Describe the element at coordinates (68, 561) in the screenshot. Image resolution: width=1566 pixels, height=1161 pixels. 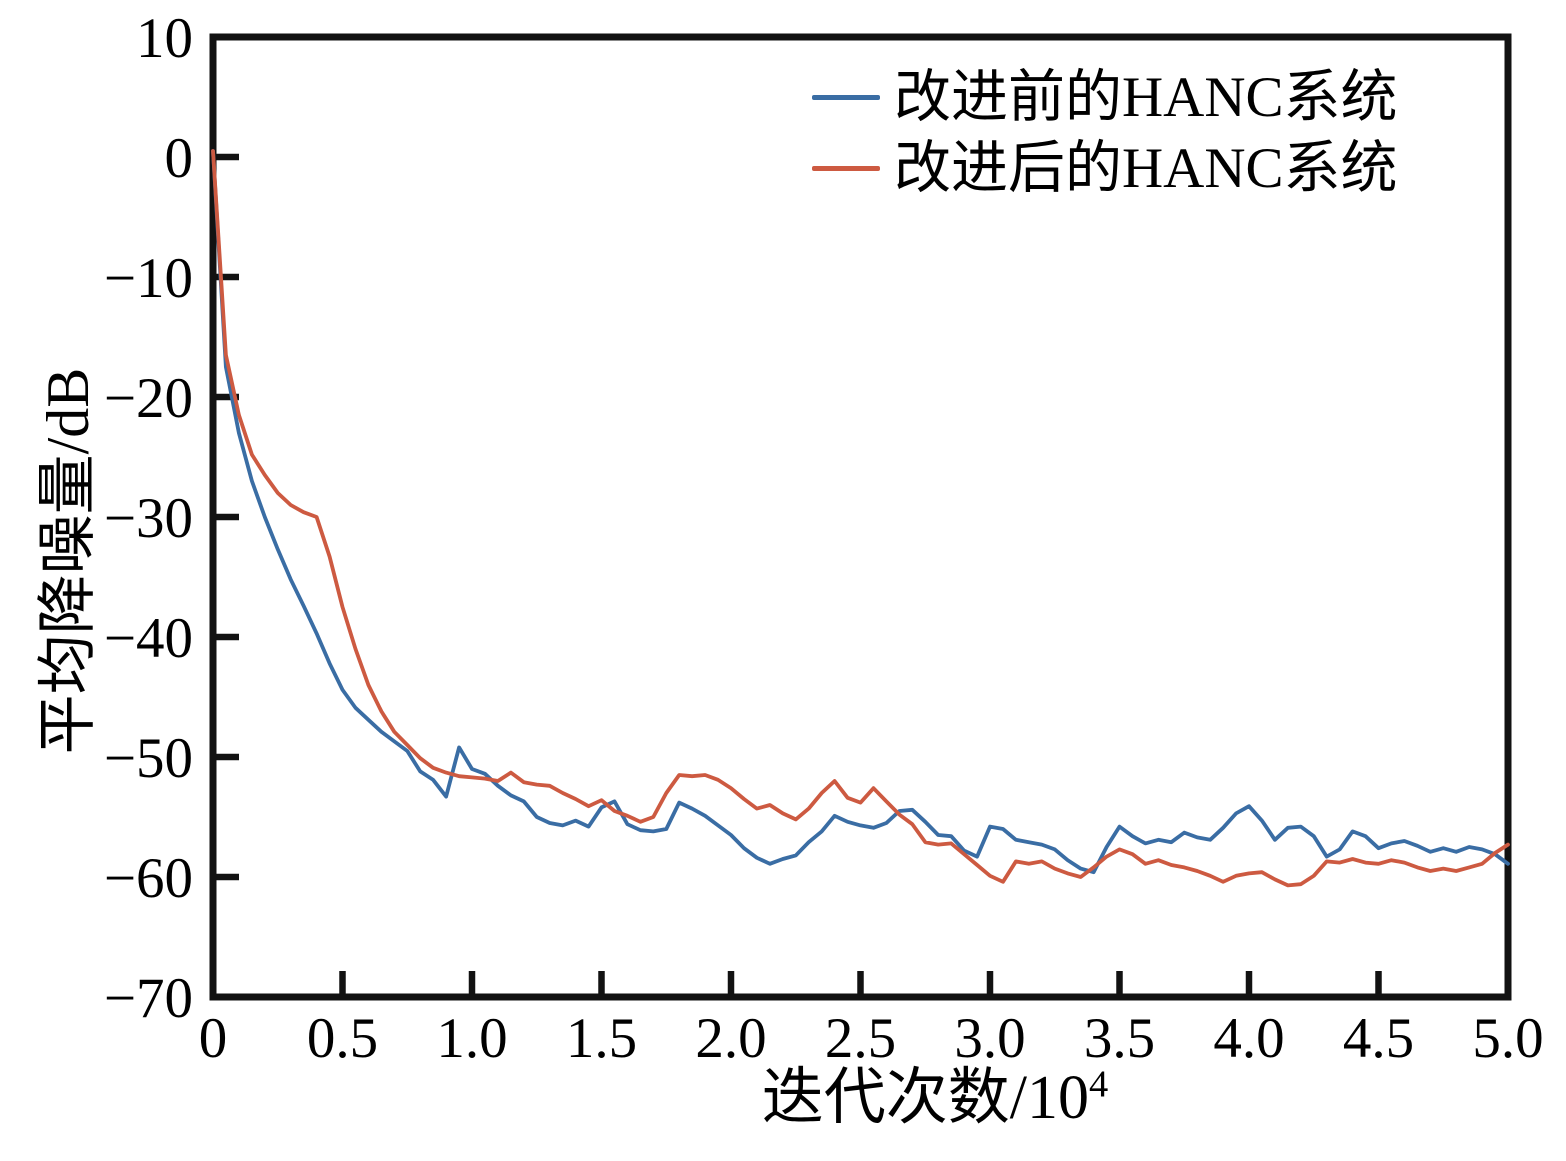
I see `y-axis-title: 平均降噪量/dB` at that location.